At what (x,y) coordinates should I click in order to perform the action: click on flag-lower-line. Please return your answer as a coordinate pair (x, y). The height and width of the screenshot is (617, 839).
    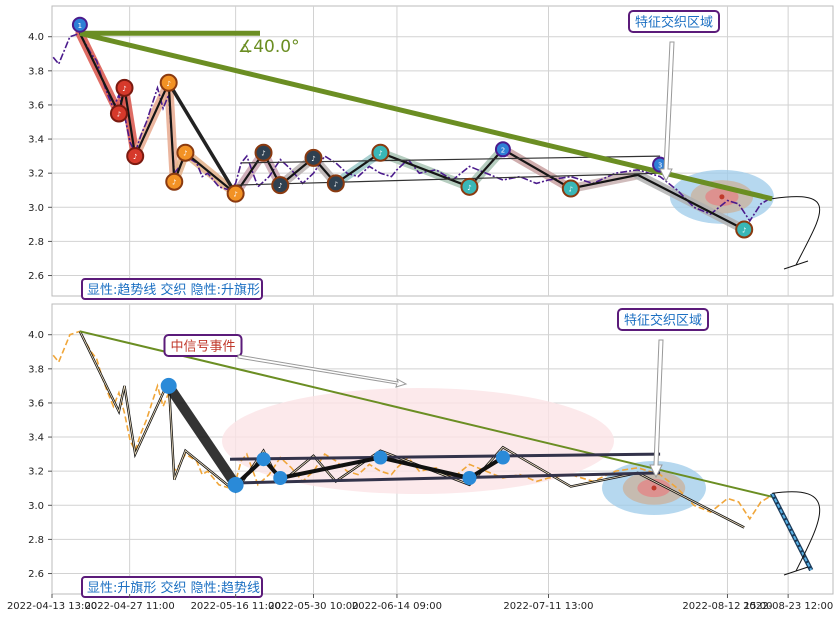
    Looking at the image, I should click on (445, 478).